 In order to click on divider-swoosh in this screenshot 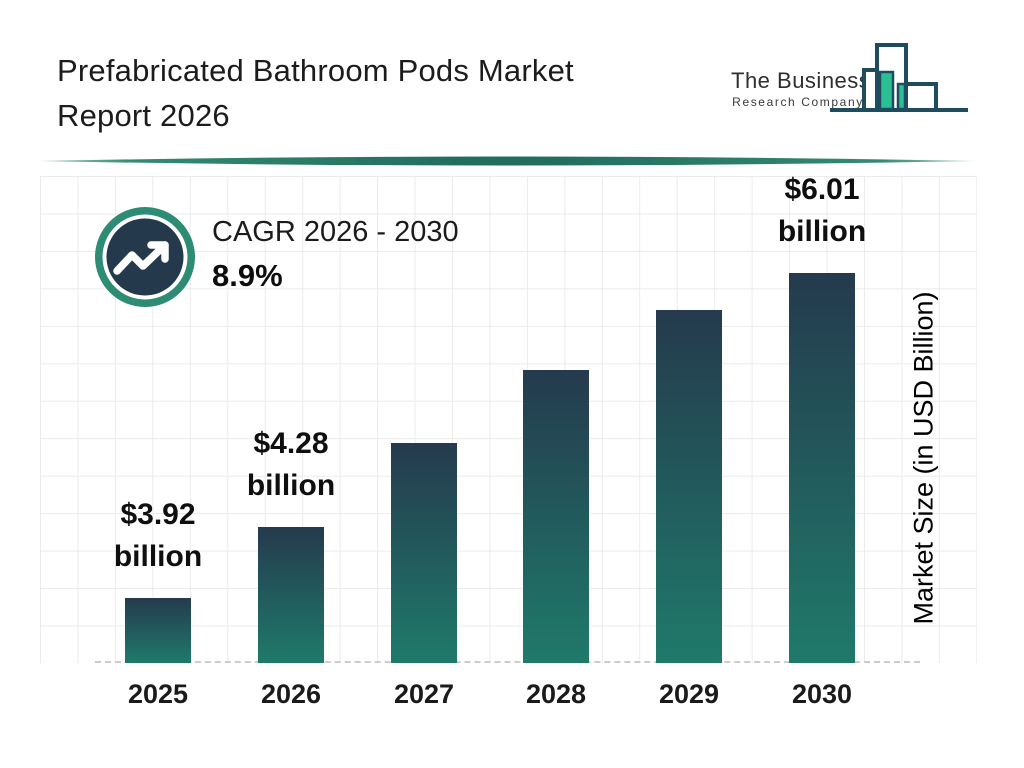, I will do `click(506, 161)`.